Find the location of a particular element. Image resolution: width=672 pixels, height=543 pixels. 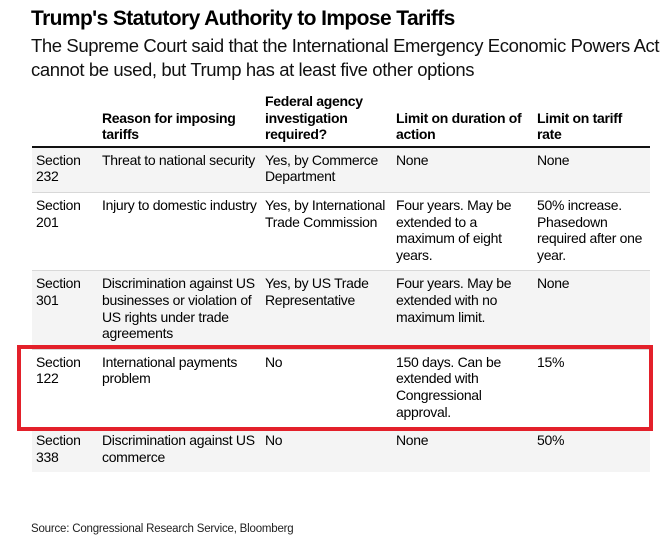

cell-rate: 50% is located at coordinates (591, 450).